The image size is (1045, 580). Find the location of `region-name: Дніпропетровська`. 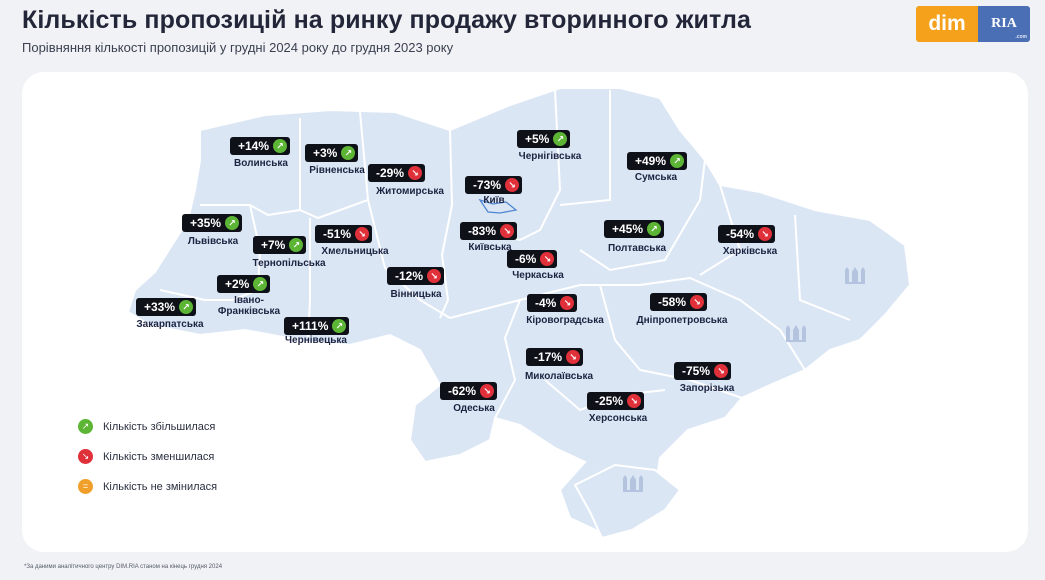

region-name: Дніпропетровська is located at coordinates (682, 320).